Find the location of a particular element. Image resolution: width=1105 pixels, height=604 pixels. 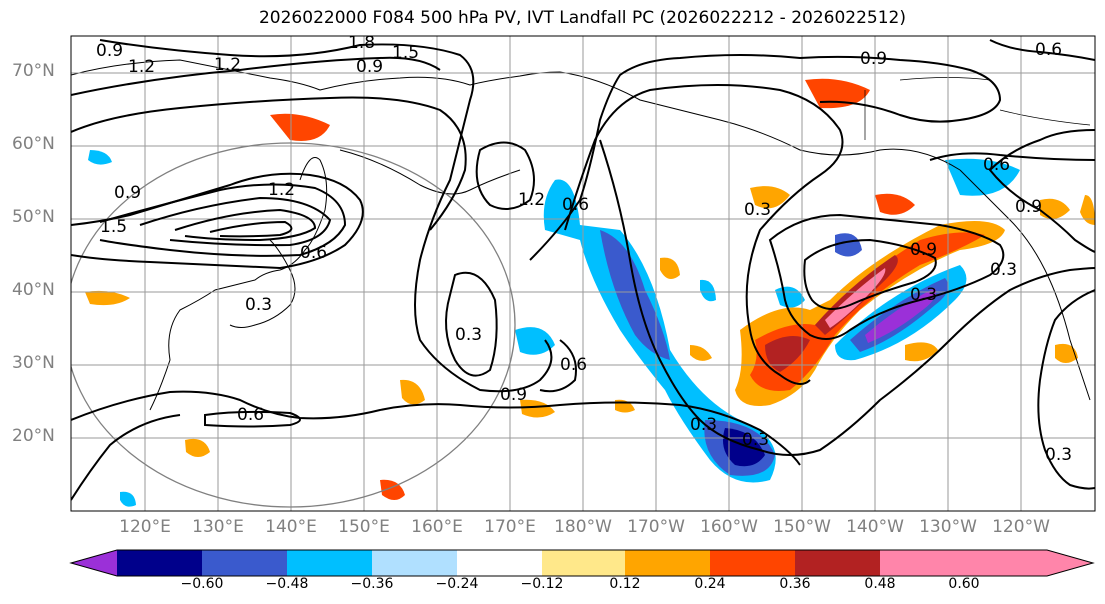

neg-shade-small2 is located at coordinates (708, 290).